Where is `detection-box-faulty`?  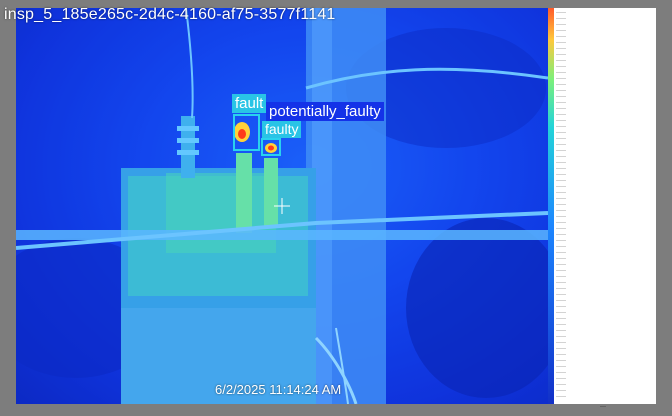
detection-box-faulty is located at coordinates (271, 147).